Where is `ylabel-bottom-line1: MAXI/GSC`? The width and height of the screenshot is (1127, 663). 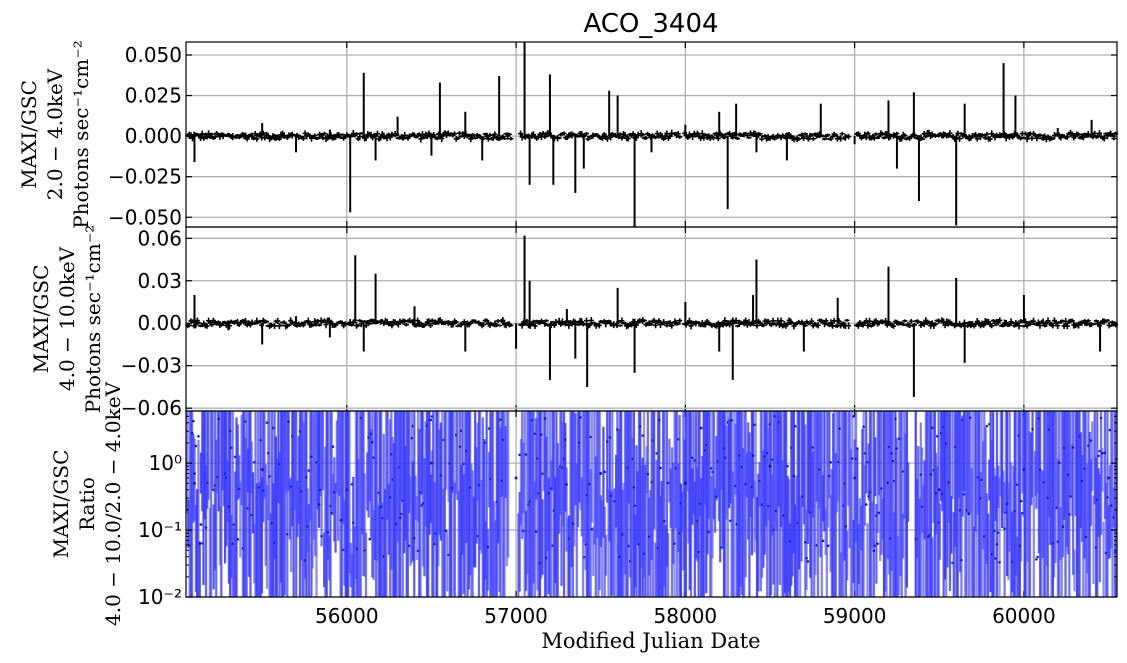 ylabel-bottom-line1: MAXI/GSC is located at coordinates (61, 504).